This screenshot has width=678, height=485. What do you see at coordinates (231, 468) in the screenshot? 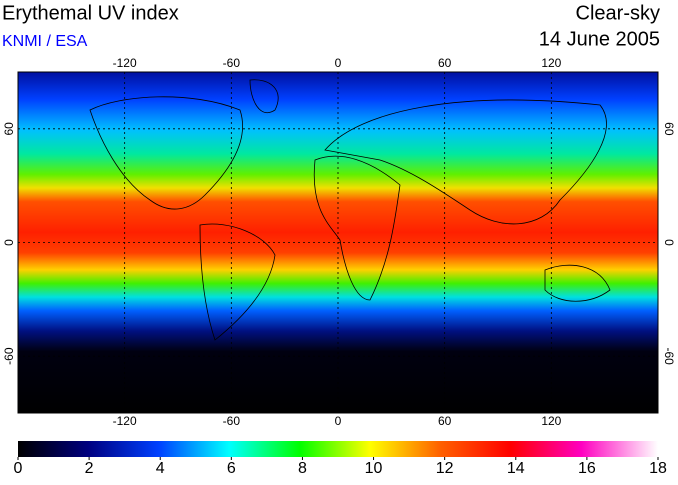
I see `colorbar-tick-label: 6` at bounding box center [231, 468].